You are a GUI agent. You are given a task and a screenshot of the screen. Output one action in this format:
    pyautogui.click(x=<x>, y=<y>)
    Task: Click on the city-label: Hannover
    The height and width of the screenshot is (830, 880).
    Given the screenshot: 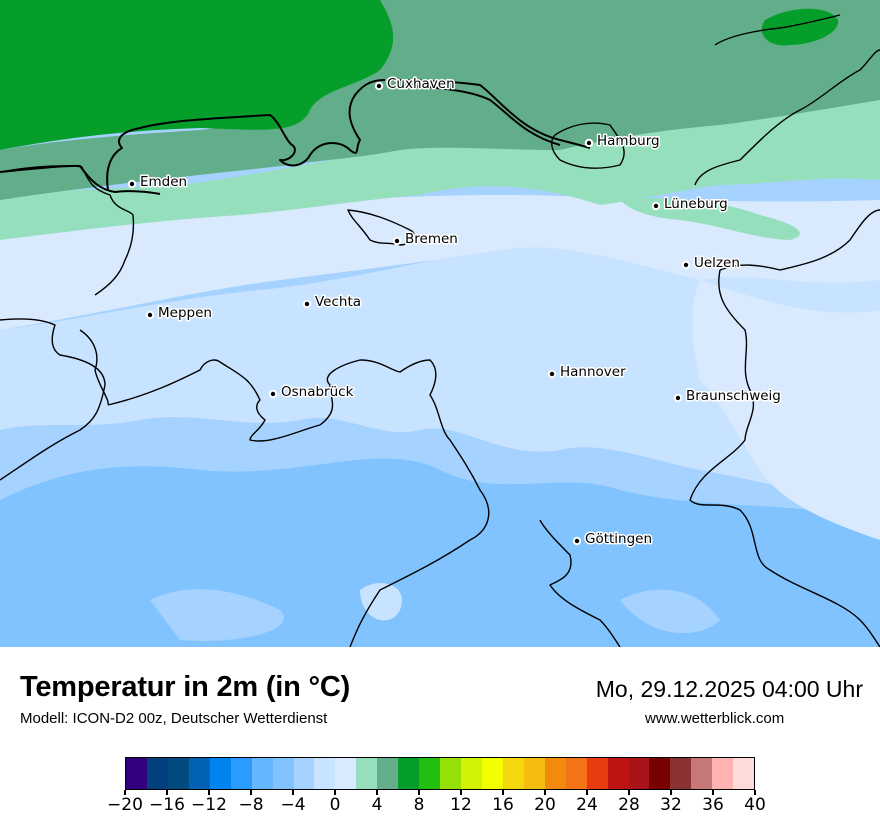 What is the action you would take?
    pyautogui.click(x=593, y=372)
    